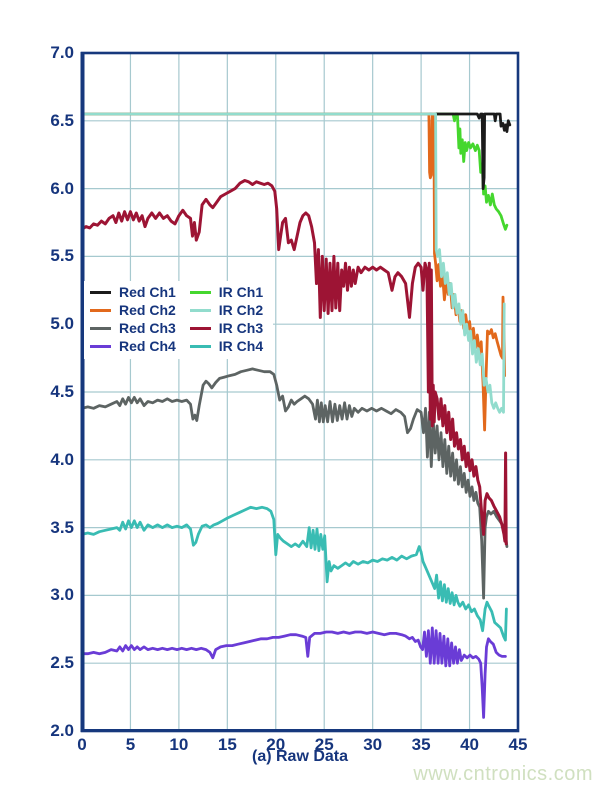  What do you see at coordinates (200, 310) in the screenshot?
I see `legend-swatch-ir-ch2` at bounding box center [200, 310].